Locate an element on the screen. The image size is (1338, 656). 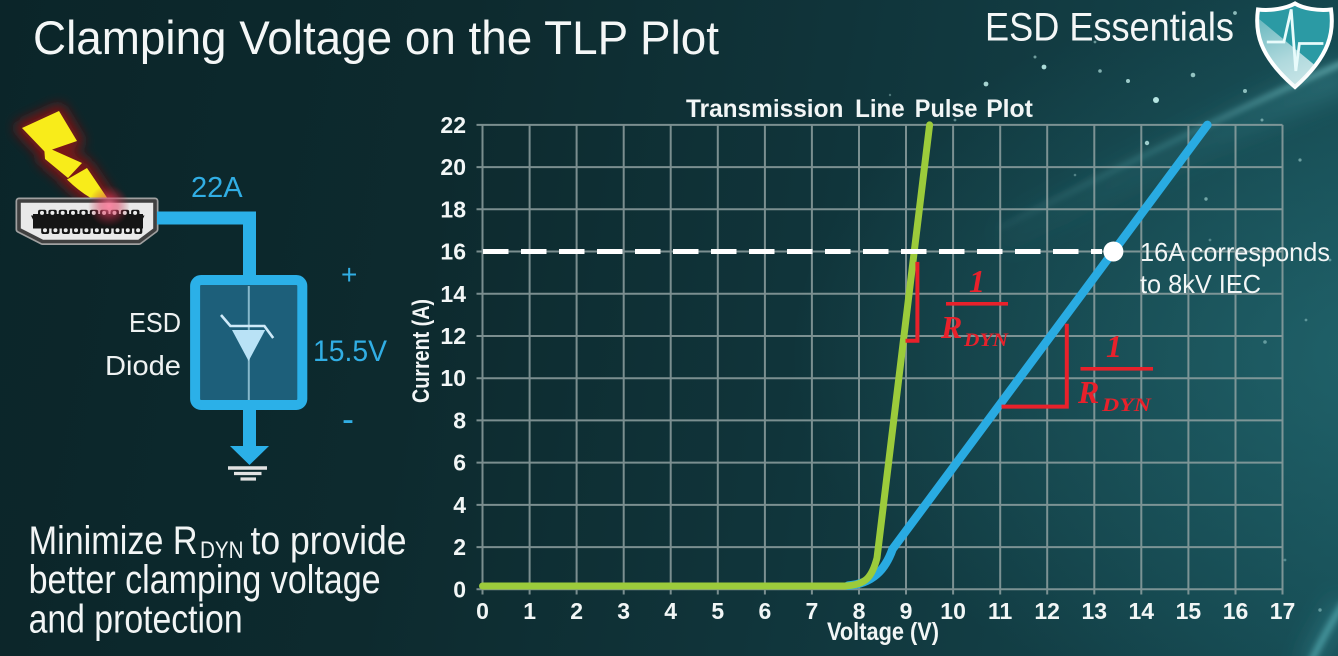
svg-text: 22A is located at coordinates (217, 188).